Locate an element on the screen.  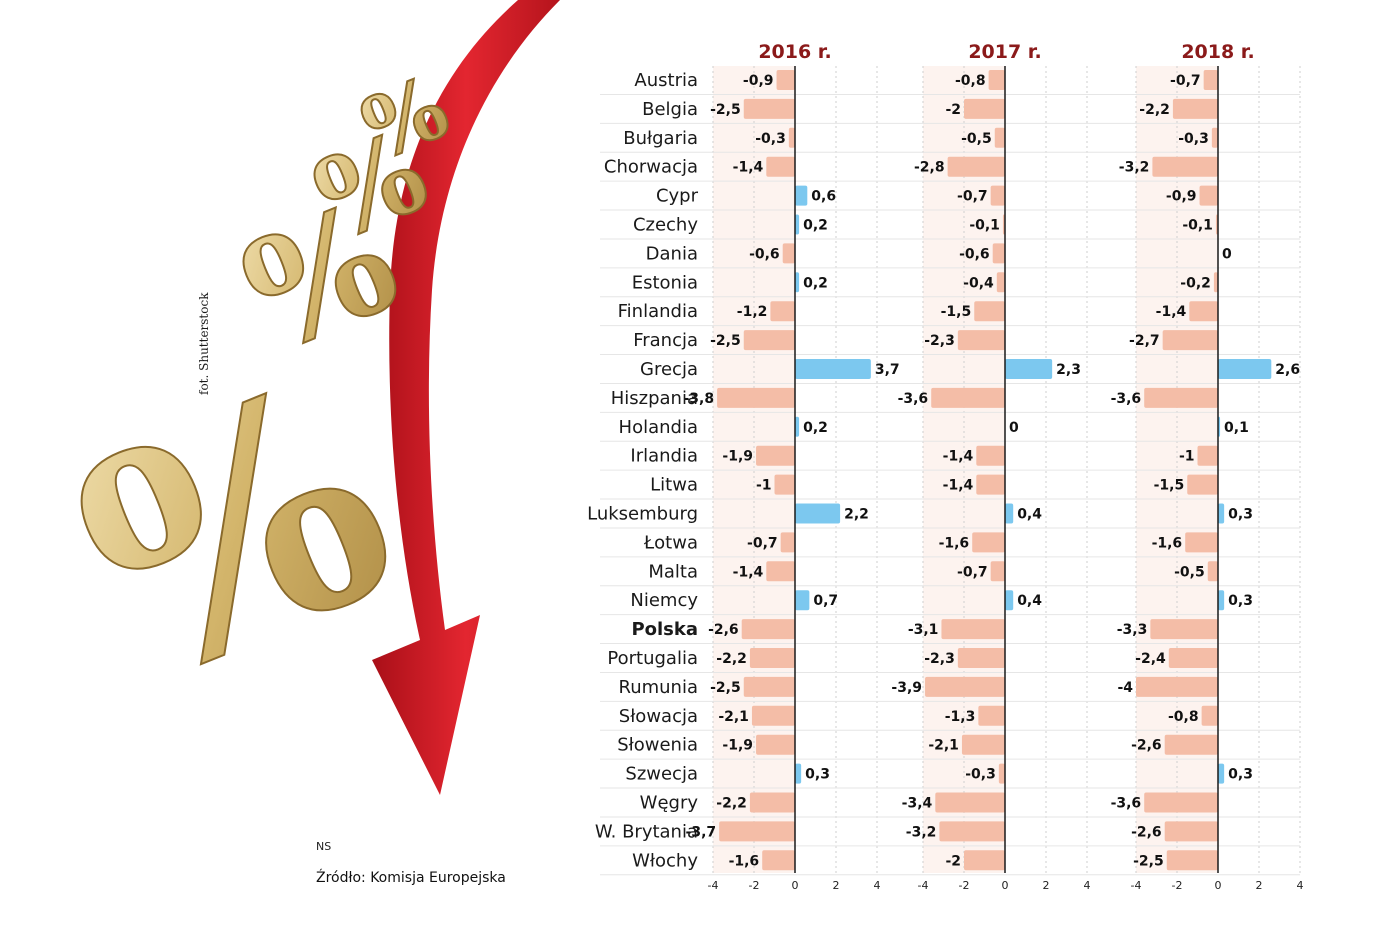
data-label: -2,3 is located at coordinates (939, 659).